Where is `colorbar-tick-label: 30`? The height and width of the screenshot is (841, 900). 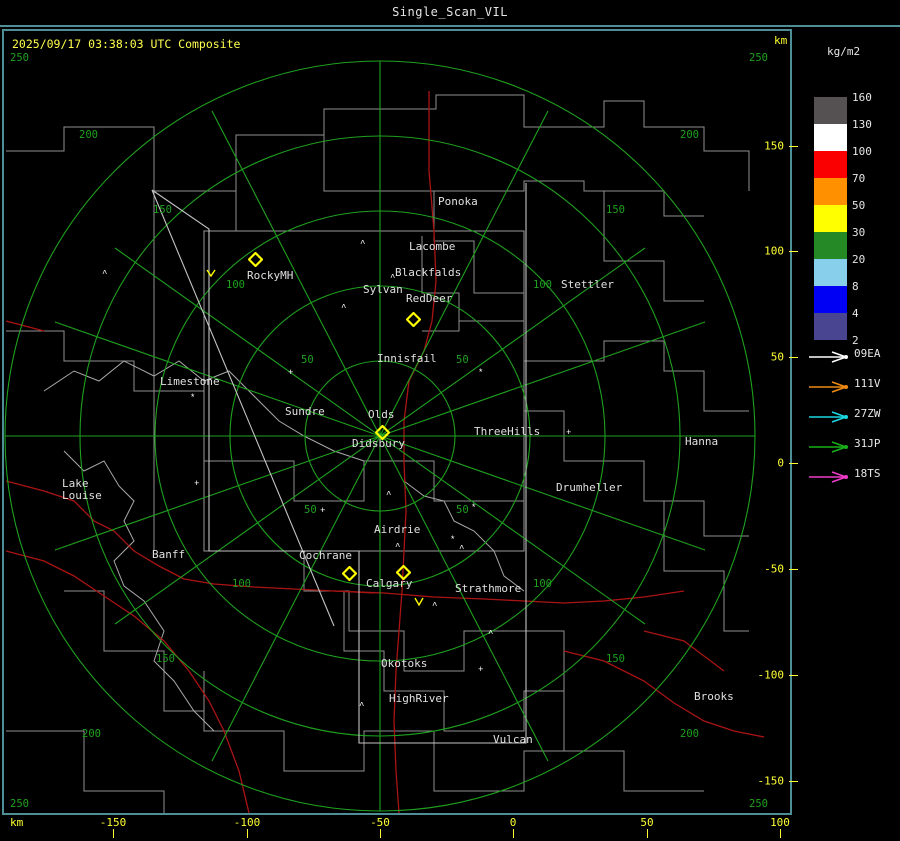
colorbar-tick-label: 30 is located at coordinates (859, 232).